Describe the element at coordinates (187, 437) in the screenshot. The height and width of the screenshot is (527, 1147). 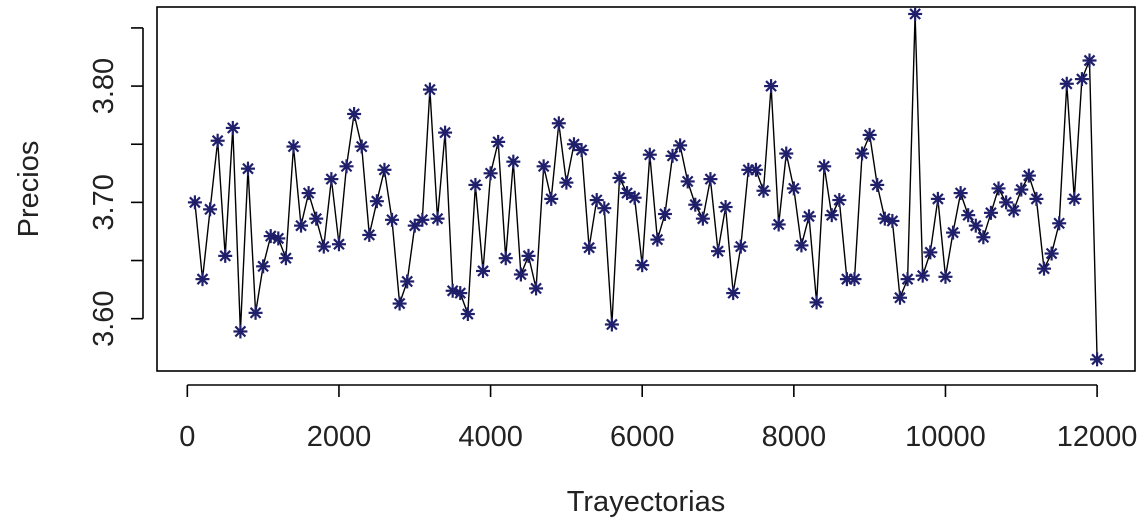
I see `x-tick-label: 0` at that location.